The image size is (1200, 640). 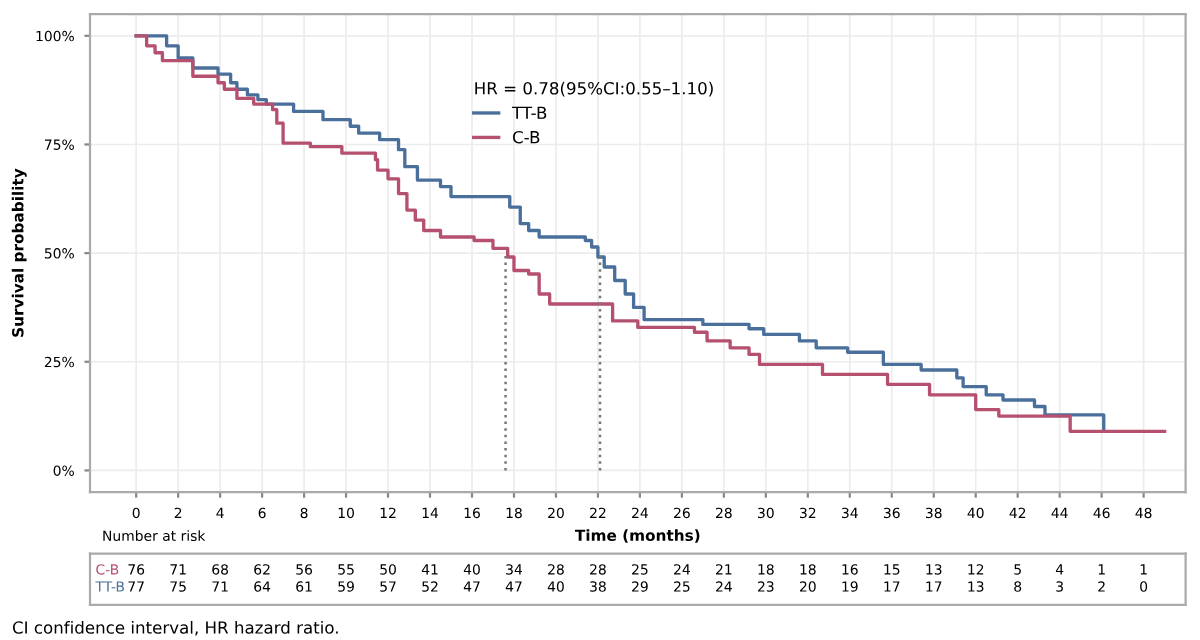 What do you see at coordinates (526, 137) in the screenshot?
I see `legend-label: C-B` at bounding box center [526, 137].